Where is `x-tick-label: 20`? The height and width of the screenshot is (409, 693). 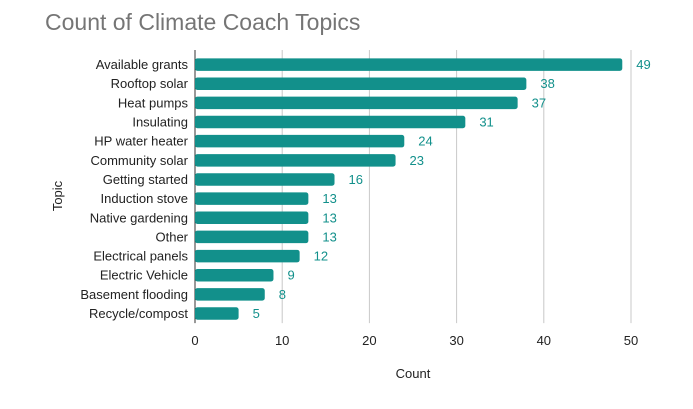
x-tick-label: 20 is located at coordinates (369, 340).